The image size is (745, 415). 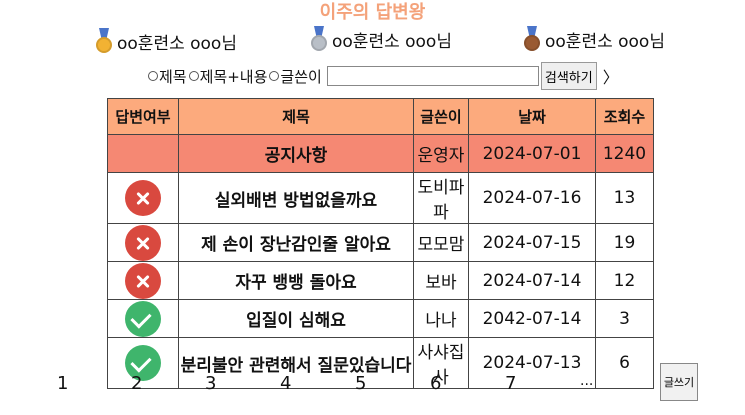 I want to click on header-date: 날짜, so click(x=532, y=116).